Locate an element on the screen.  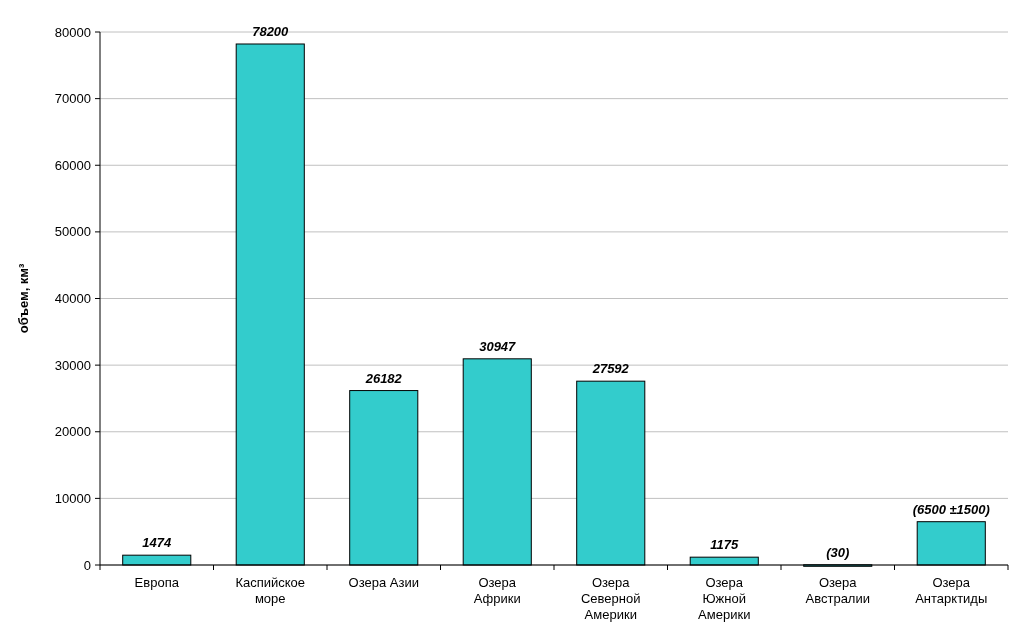
data-label: 1175 is located at coordinates (724, 545).